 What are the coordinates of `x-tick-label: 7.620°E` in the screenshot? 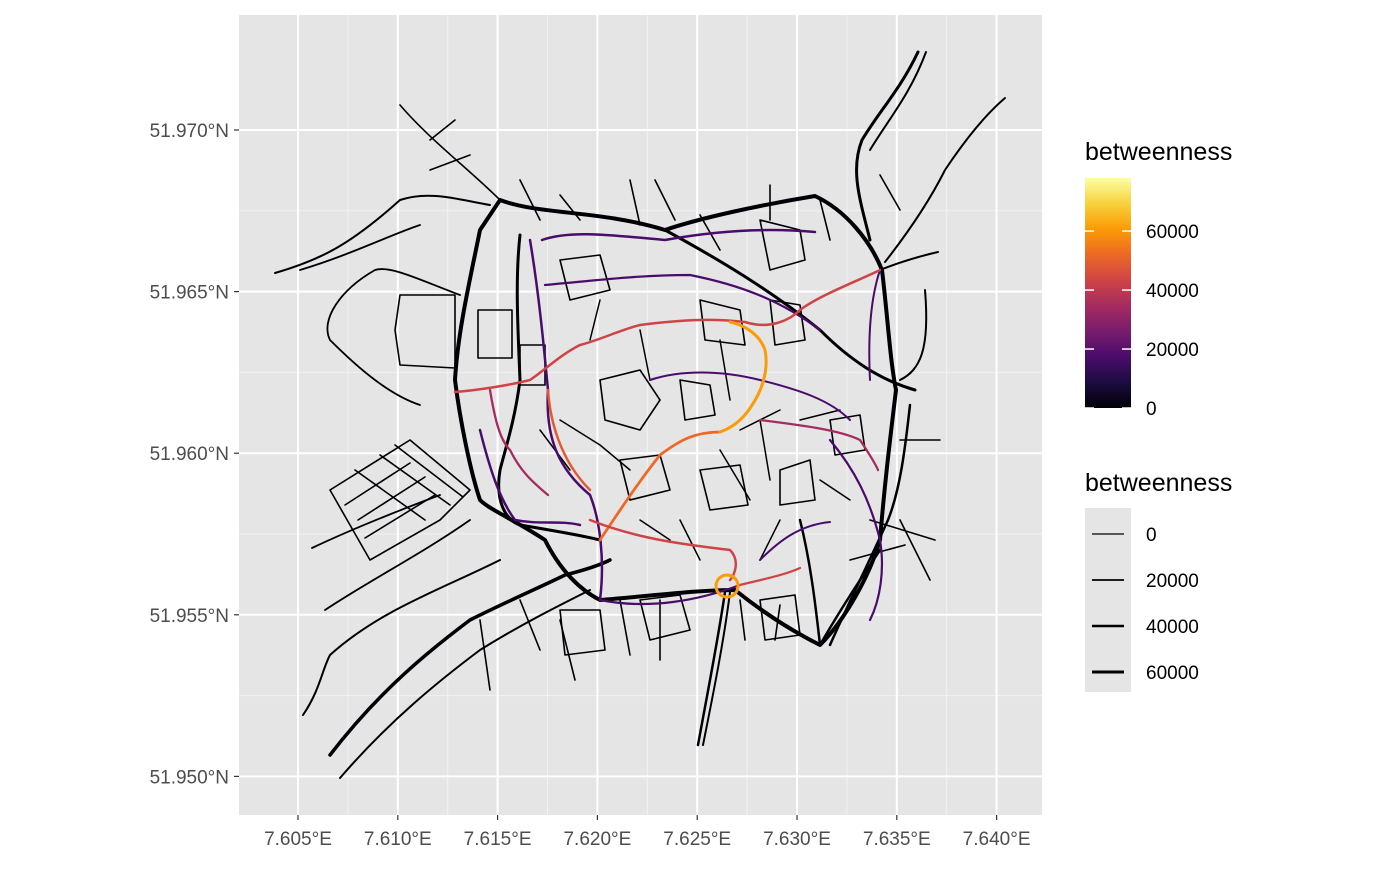 It's located at (597, 839).